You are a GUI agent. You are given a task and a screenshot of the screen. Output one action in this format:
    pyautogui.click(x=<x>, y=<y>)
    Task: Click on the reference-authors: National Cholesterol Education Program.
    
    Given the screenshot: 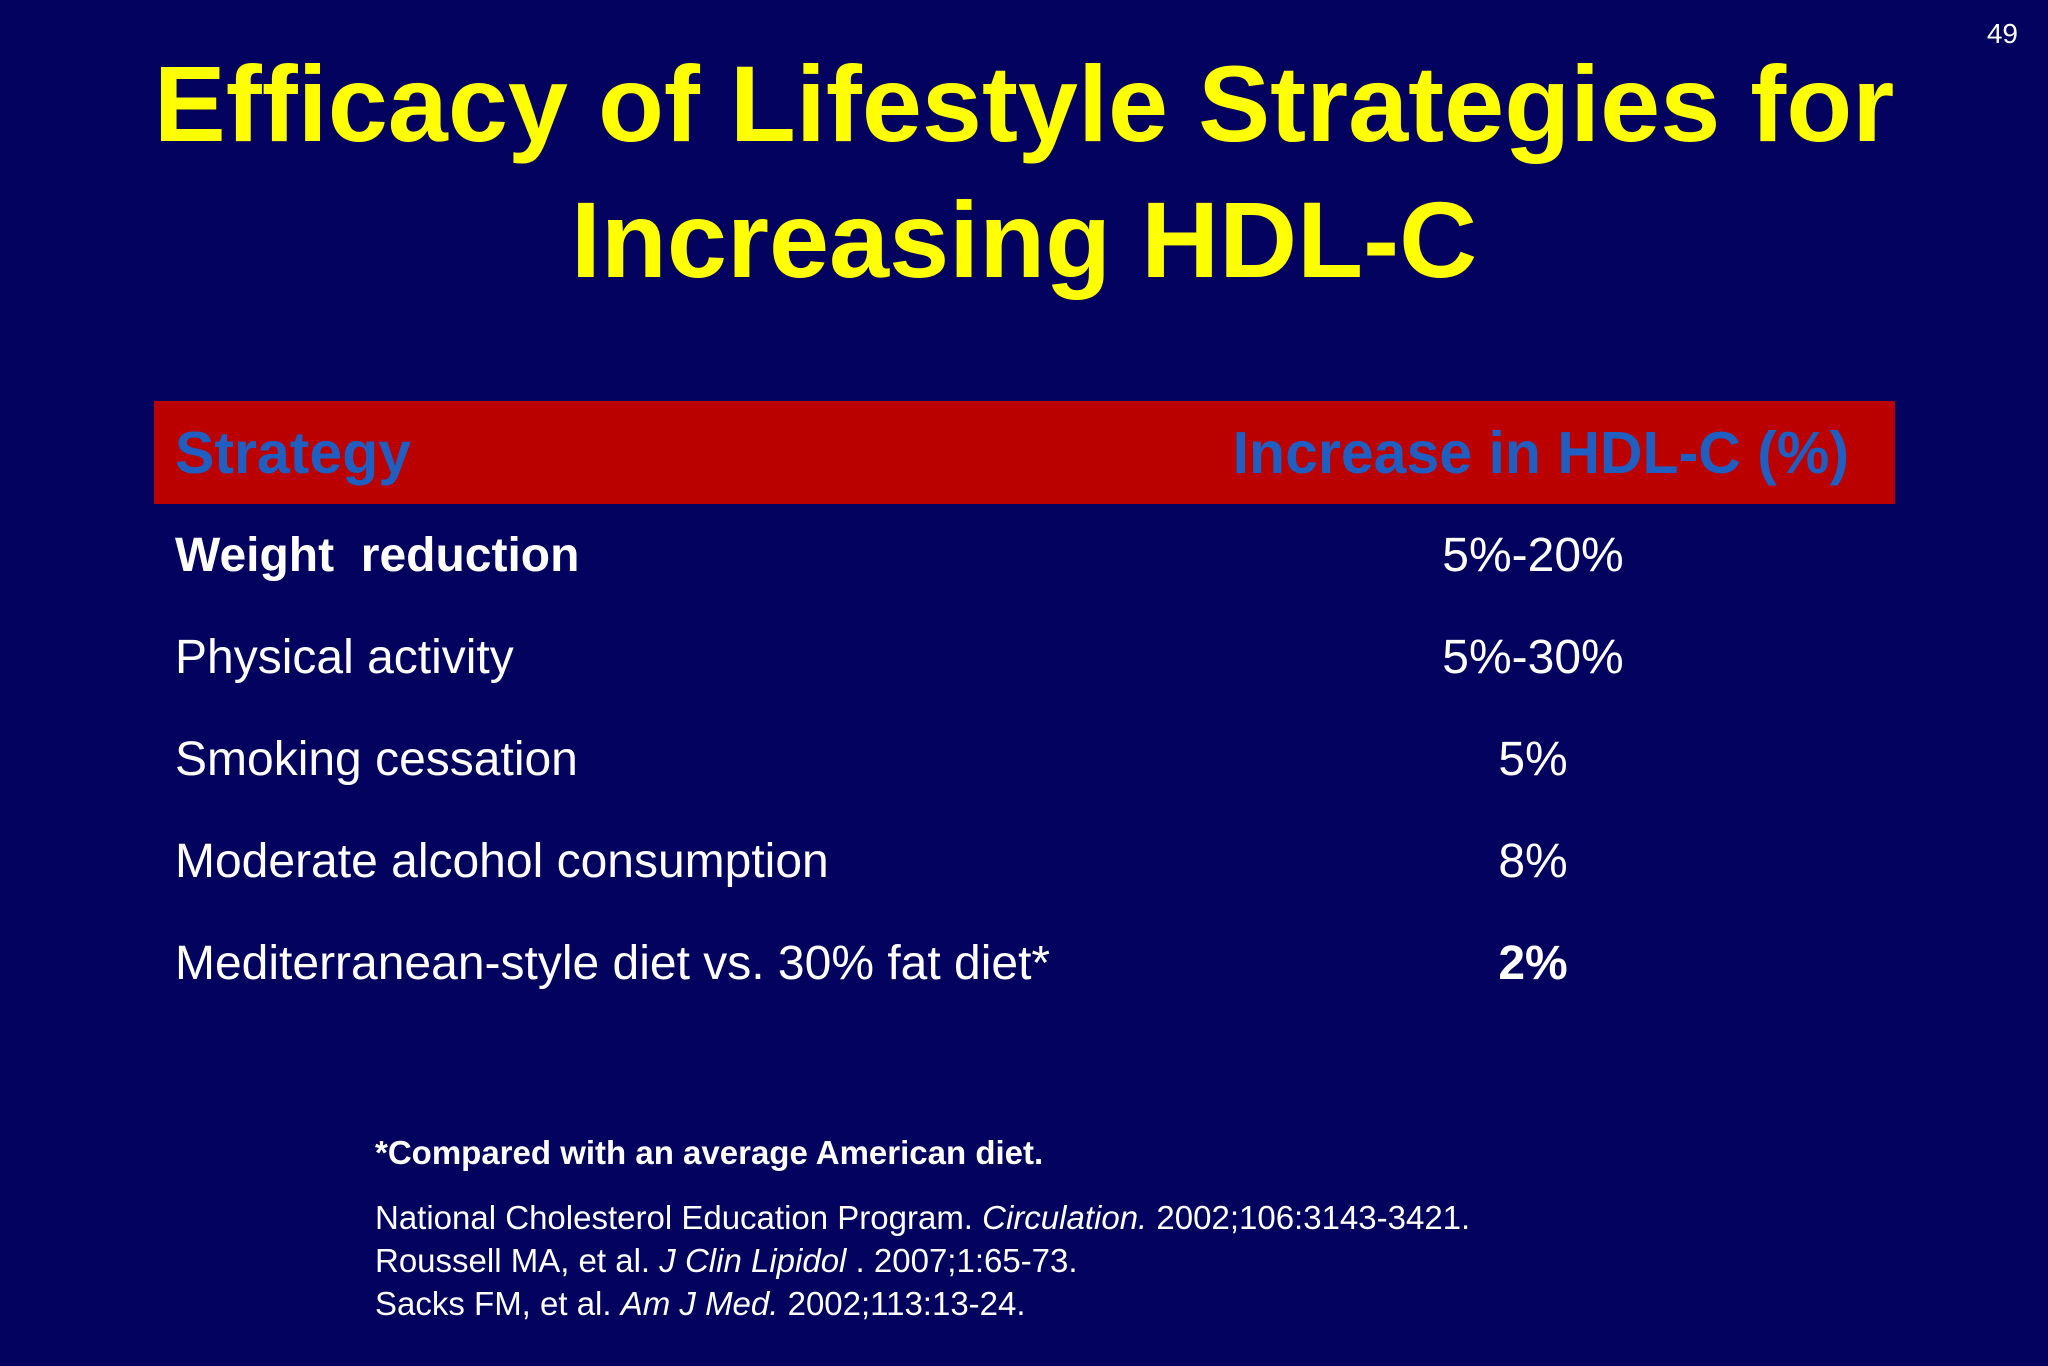 What is the action you would take?
    pyautogui.click(x=679, y=1217)
    